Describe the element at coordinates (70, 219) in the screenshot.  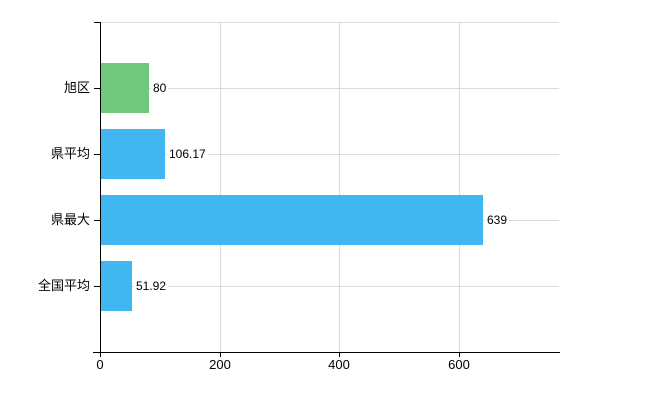
I see `category-label: 県最大` at that location.